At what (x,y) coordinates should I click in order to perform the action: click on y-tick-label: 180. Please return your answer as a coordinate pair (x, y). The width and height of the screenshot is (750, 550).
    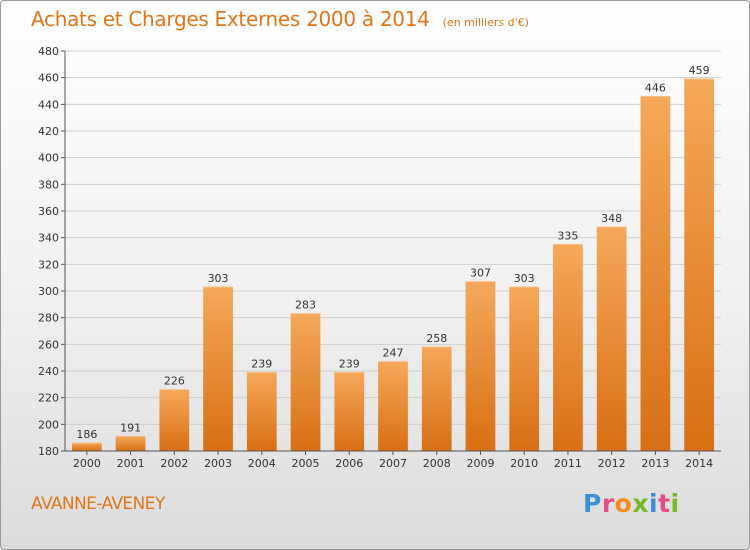
    Looking at the image, I should click on (48, 451).